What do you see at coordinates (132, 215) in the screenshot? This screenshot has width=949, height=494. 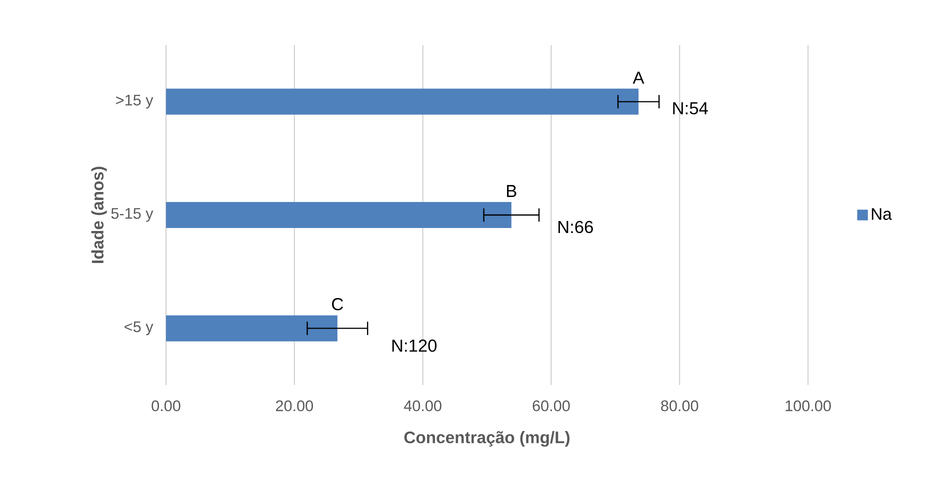 I see `y-tick-label: 5-15 y` at bounding box center [132, 215].